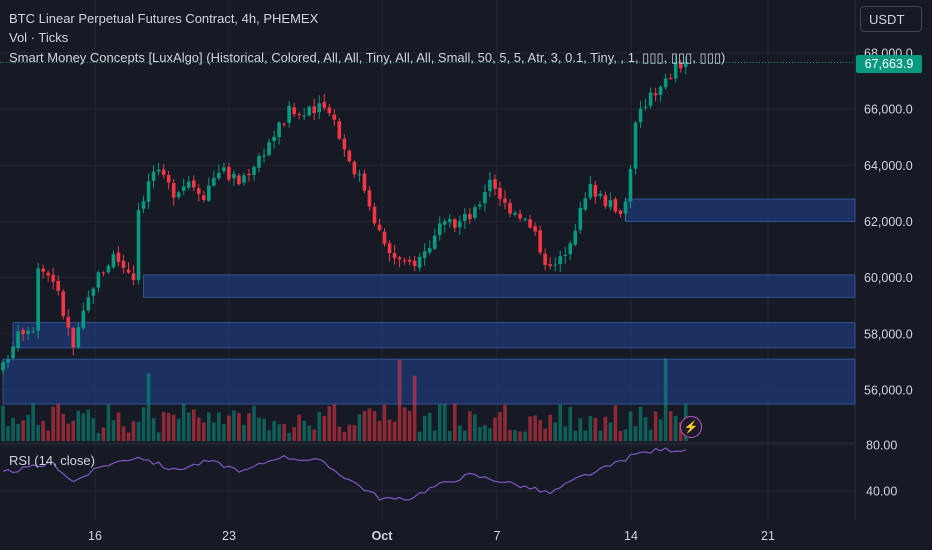 Image resolution: width=932 pixels, height=550 pixels. Describe the element at coordinates (881, 492) in the screenshot. I see `rsi-axis-tick-label: 40.00` at that location.